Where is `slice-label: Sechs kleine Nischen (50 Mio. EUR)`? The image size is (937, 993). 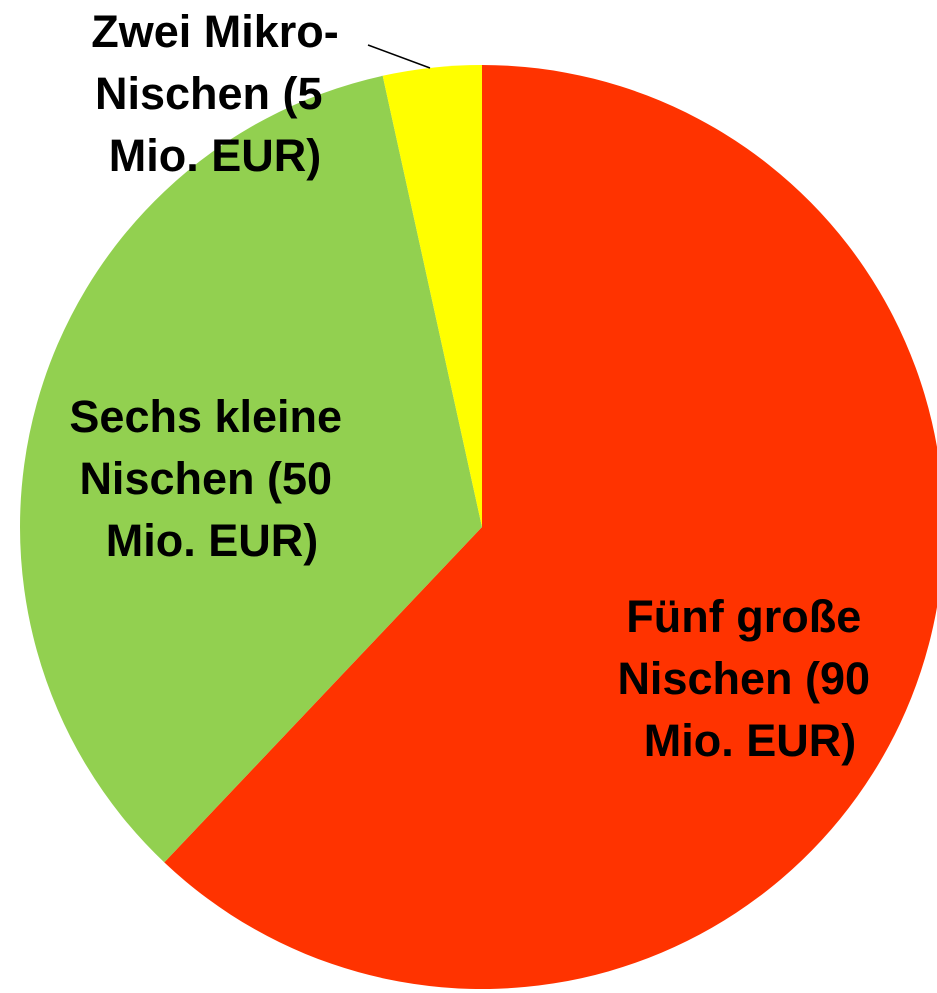
slice-label: Sechs kleine Nischen (50 Mio. EUR) is located at coordinates (211, 478).